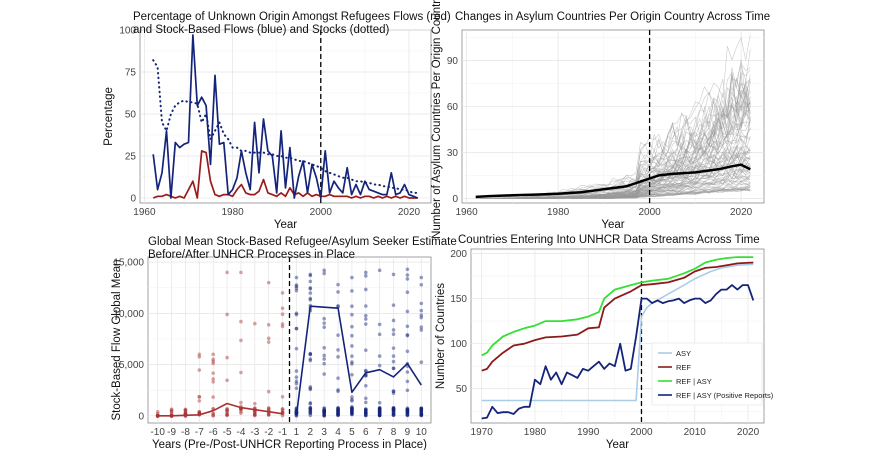  Describe the element at coordinates (220, 409) in the screenshot. I see `pre-mean-line` at that location.